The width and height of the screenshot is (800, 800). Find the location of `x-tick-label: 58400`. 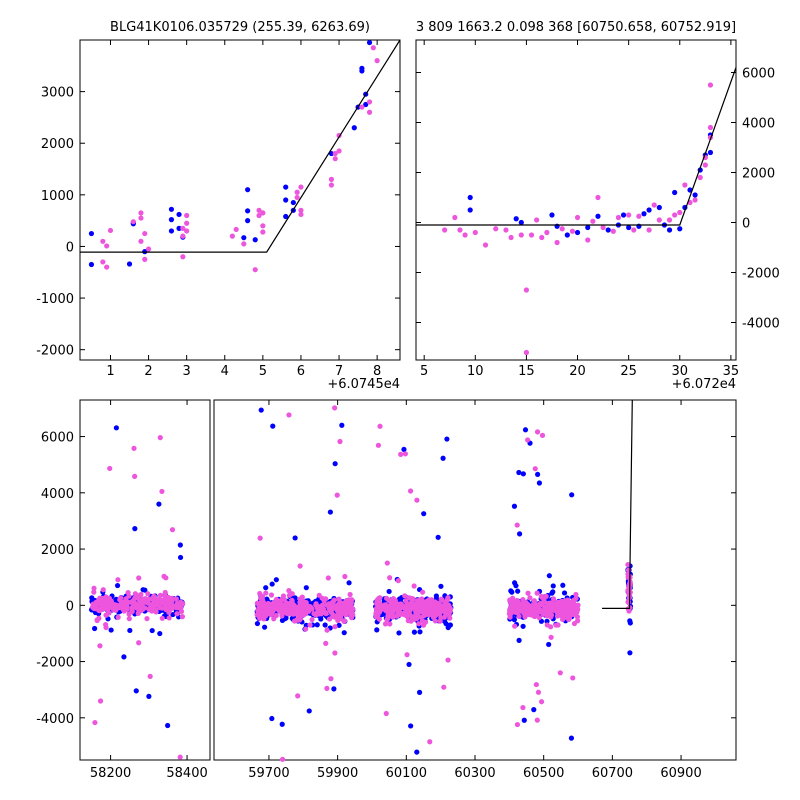

x-tick-label: 58400 is located at coordinates (186, 773).